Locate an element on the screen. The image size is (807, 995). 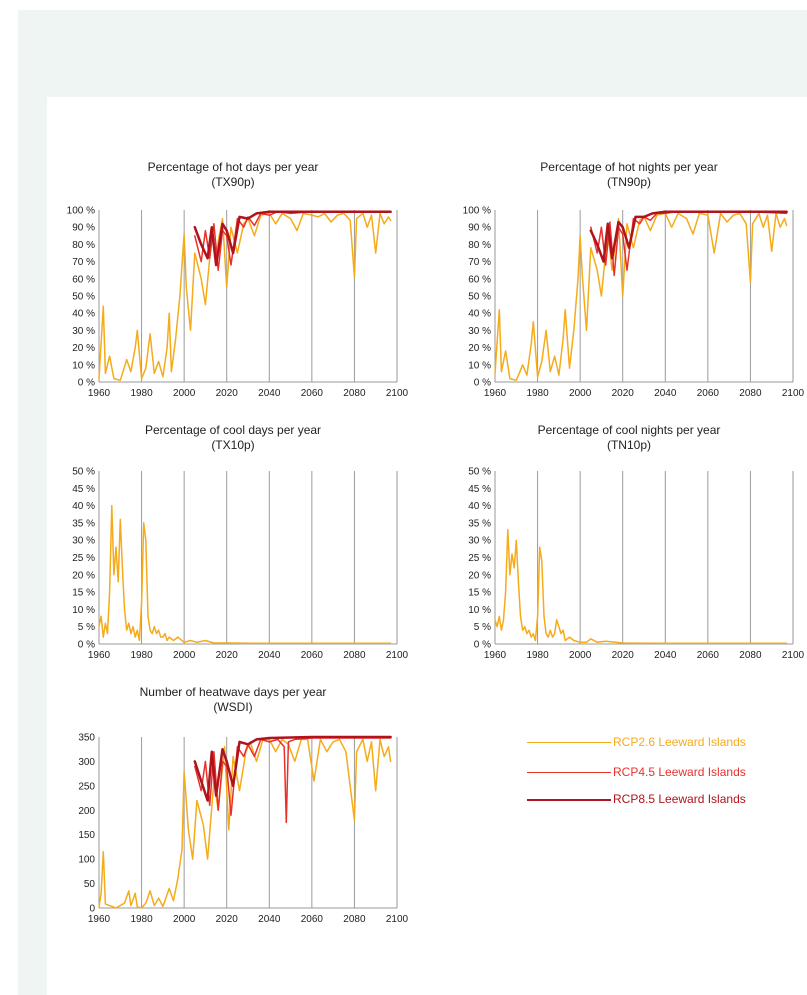
y-tick-label: 350 is located at coordinates (86, 738).